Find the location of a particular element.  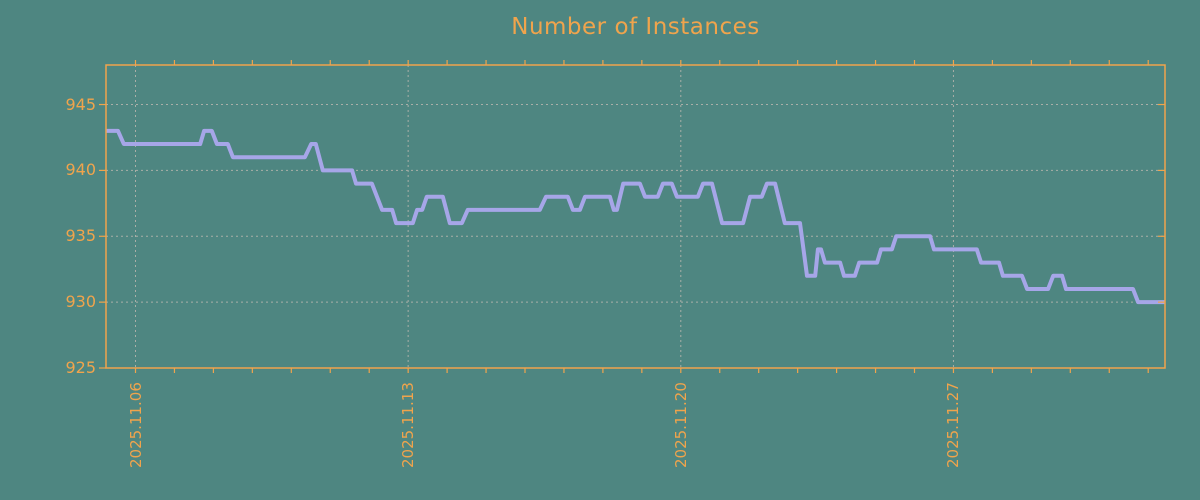

x-axis-date-label: 2025.11.06 is located at coordinates (135, 425).